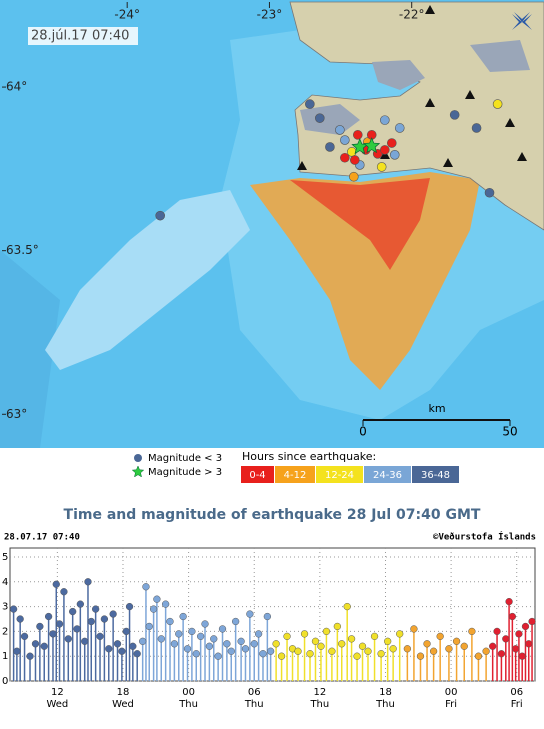  Describe the element at coordinates (484, 537) in the screenshot. I see `credit: ©Veðurstofa Íslands` at that location.